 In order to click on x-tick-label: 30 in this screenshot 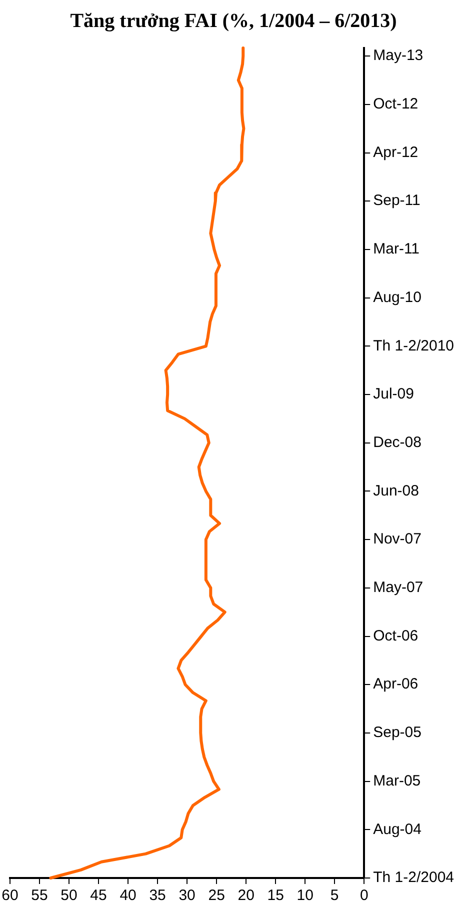, I will do `click(187, 895)`.